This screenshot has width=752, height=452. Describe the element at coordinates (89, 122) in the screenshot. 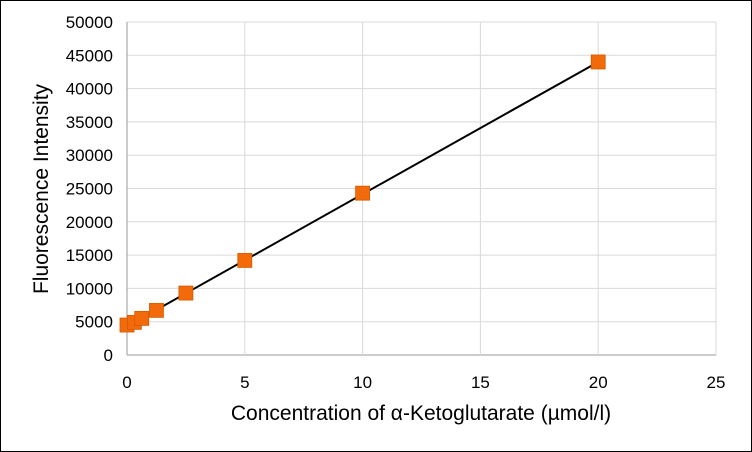

I see `y-tick-label: 35000` at that location.